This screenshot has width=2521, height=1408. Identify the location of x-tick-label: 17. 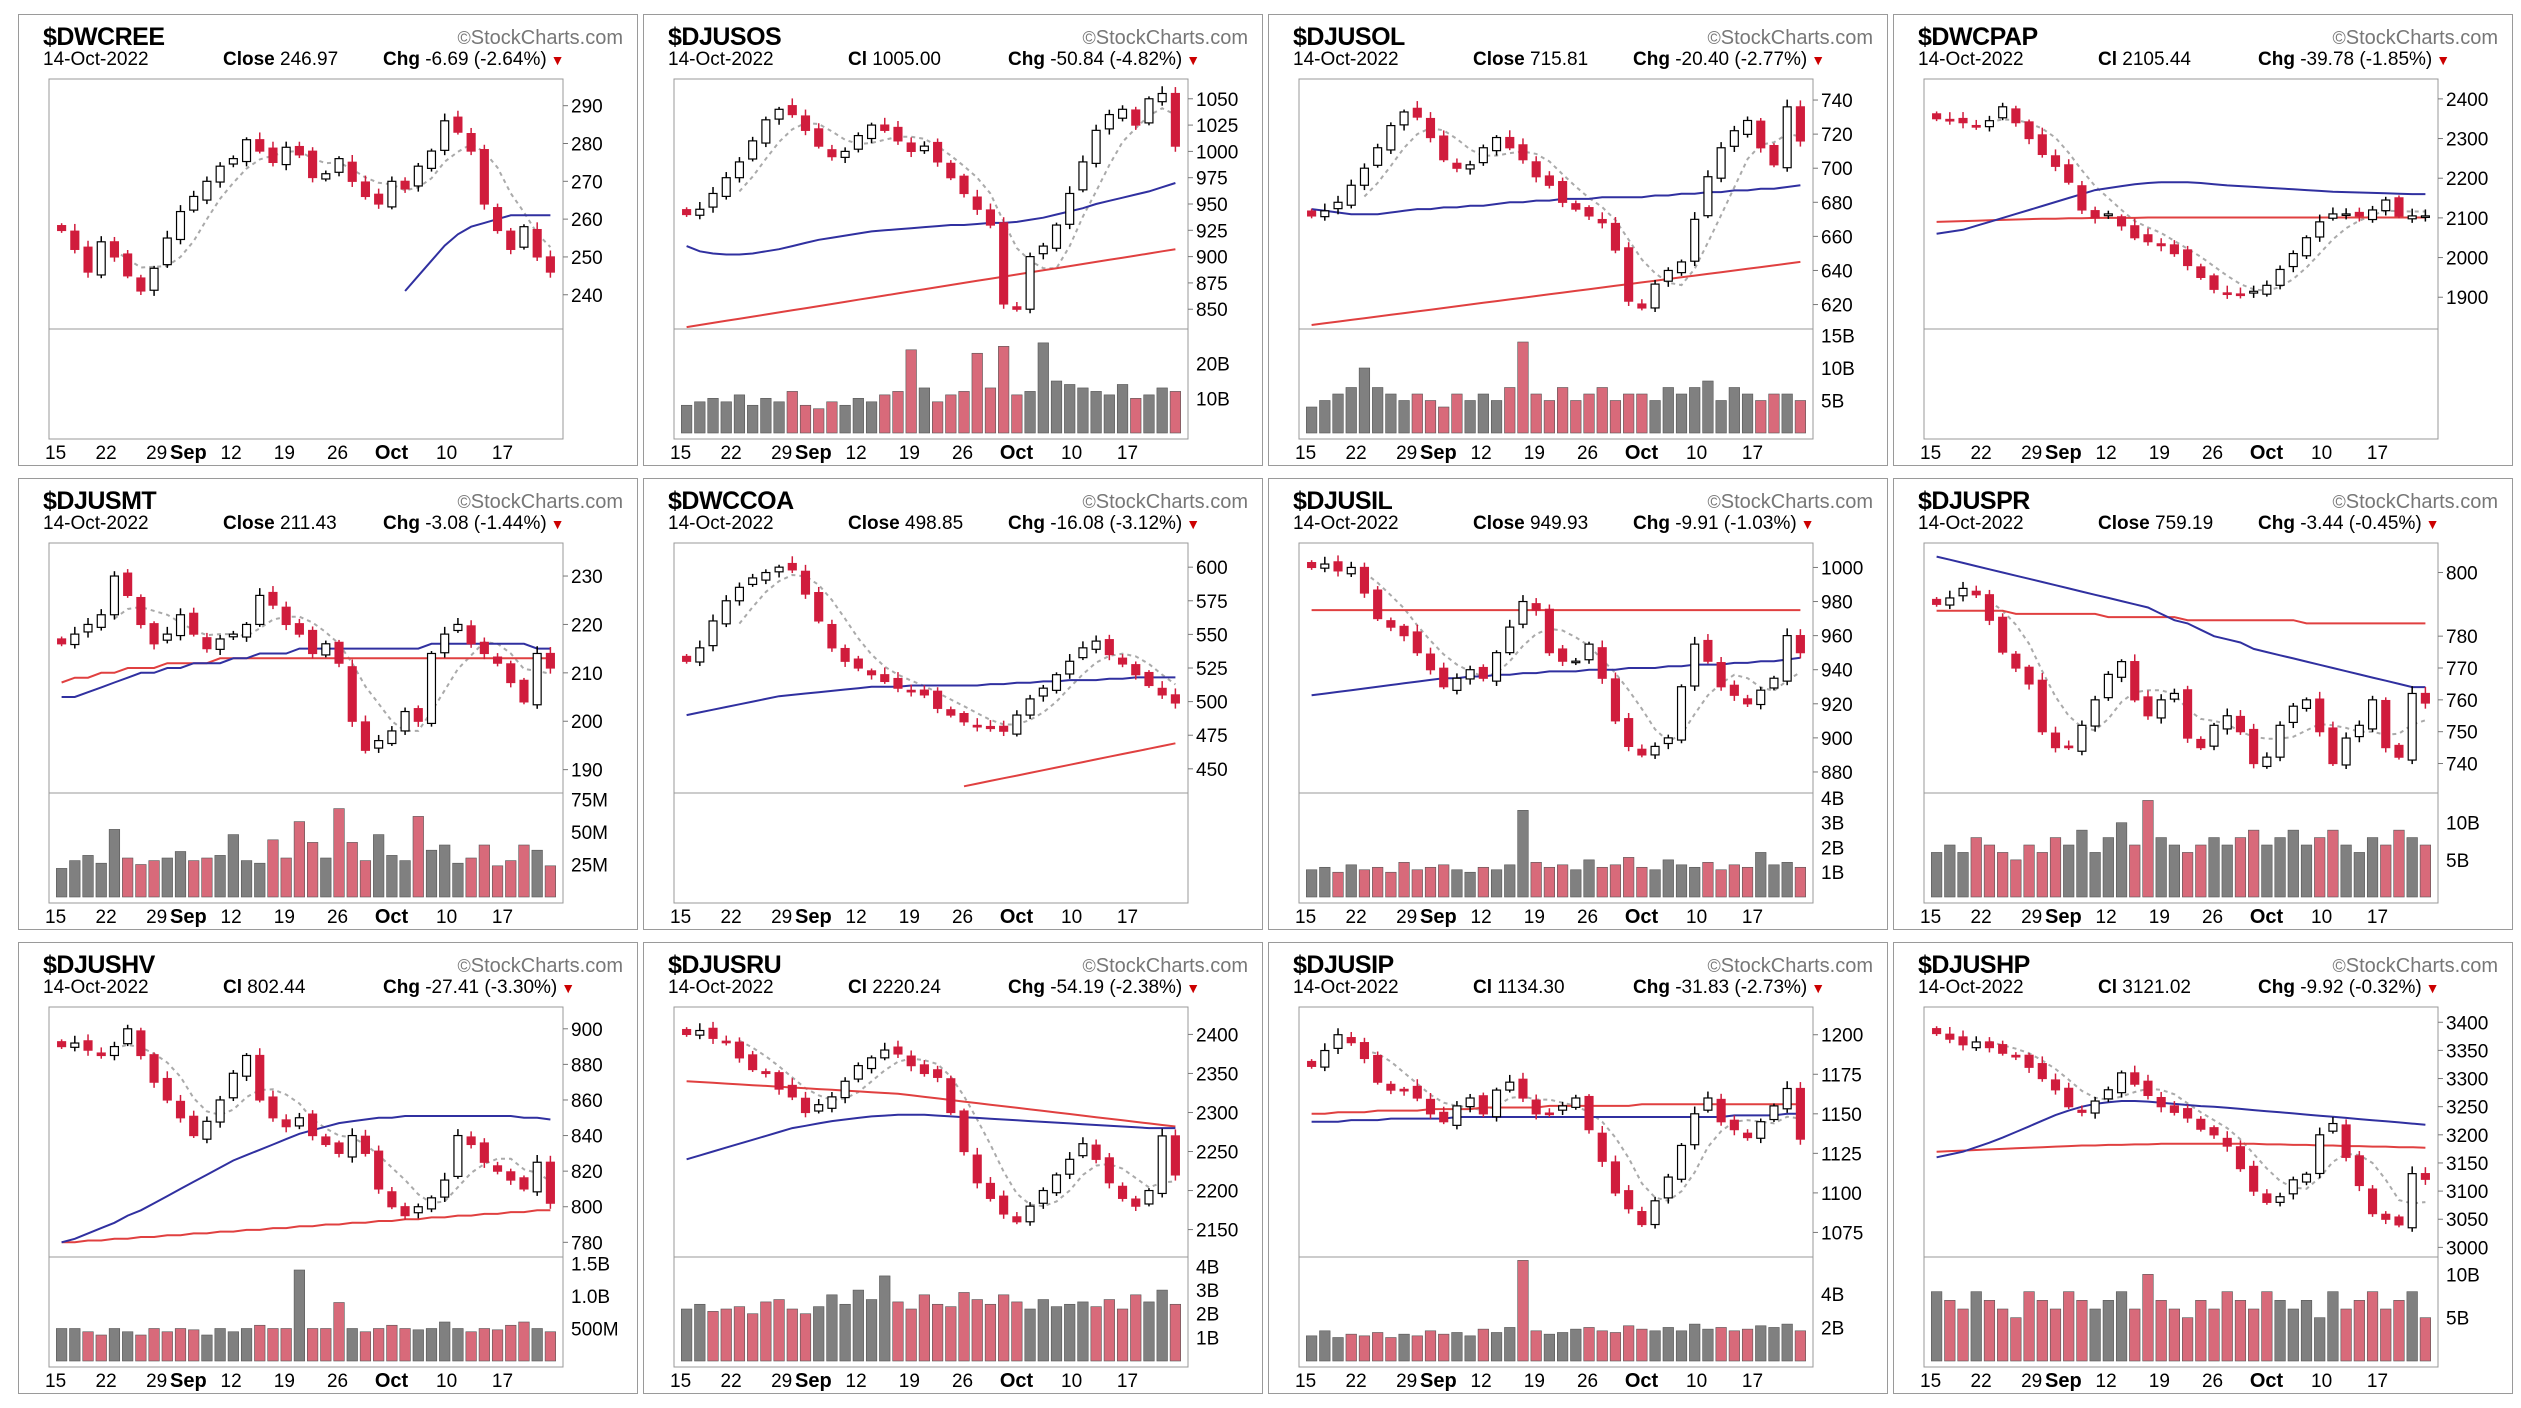
(1127, 453).